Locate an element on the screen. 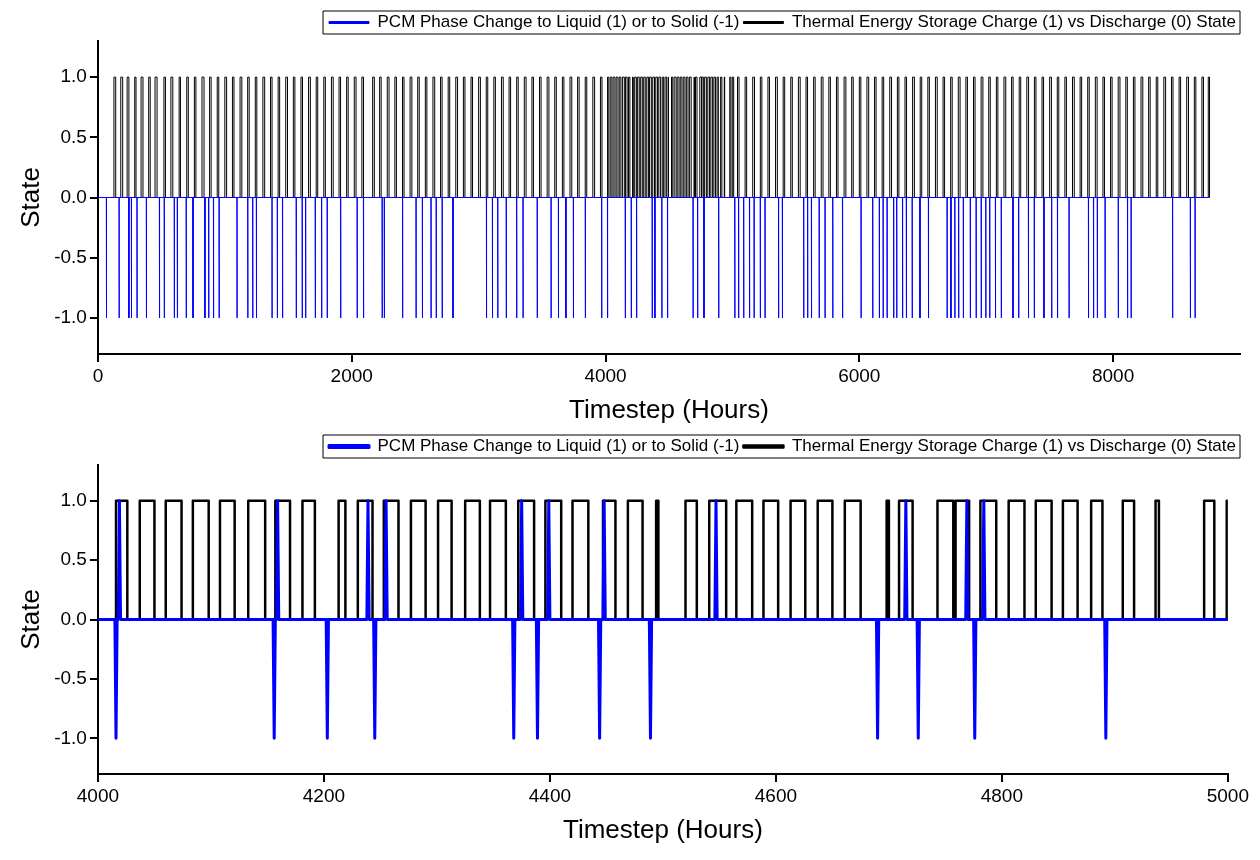  x-tick-label: 6000 is located at coordinates (859, 375).